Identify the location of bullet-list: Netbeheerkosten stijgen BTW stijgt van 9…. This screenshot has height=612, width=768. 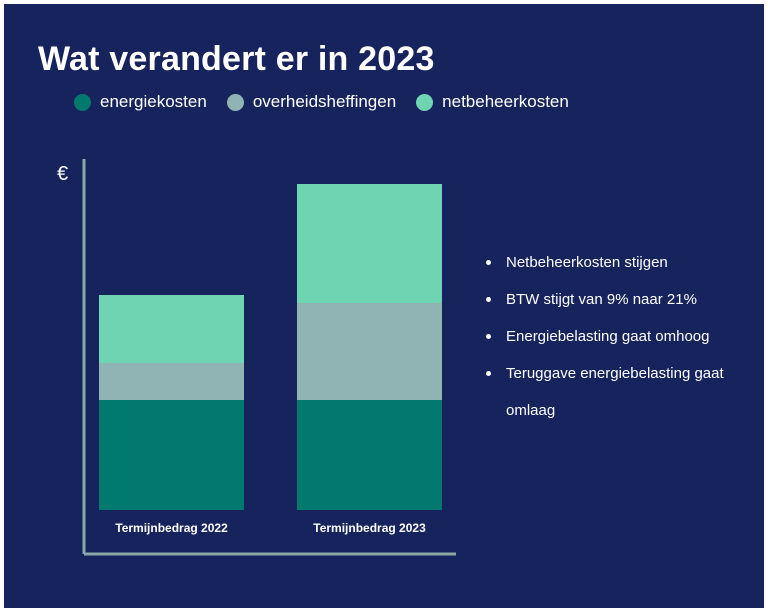
(615, 336).